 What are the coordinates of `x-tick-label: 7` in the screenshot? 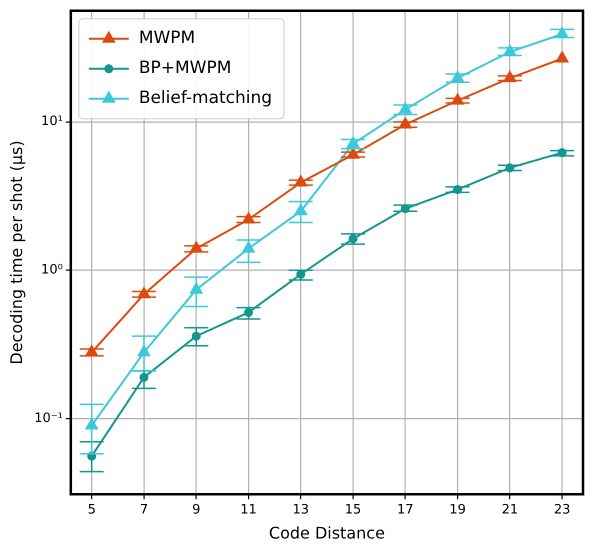 It's located at (144, 510).